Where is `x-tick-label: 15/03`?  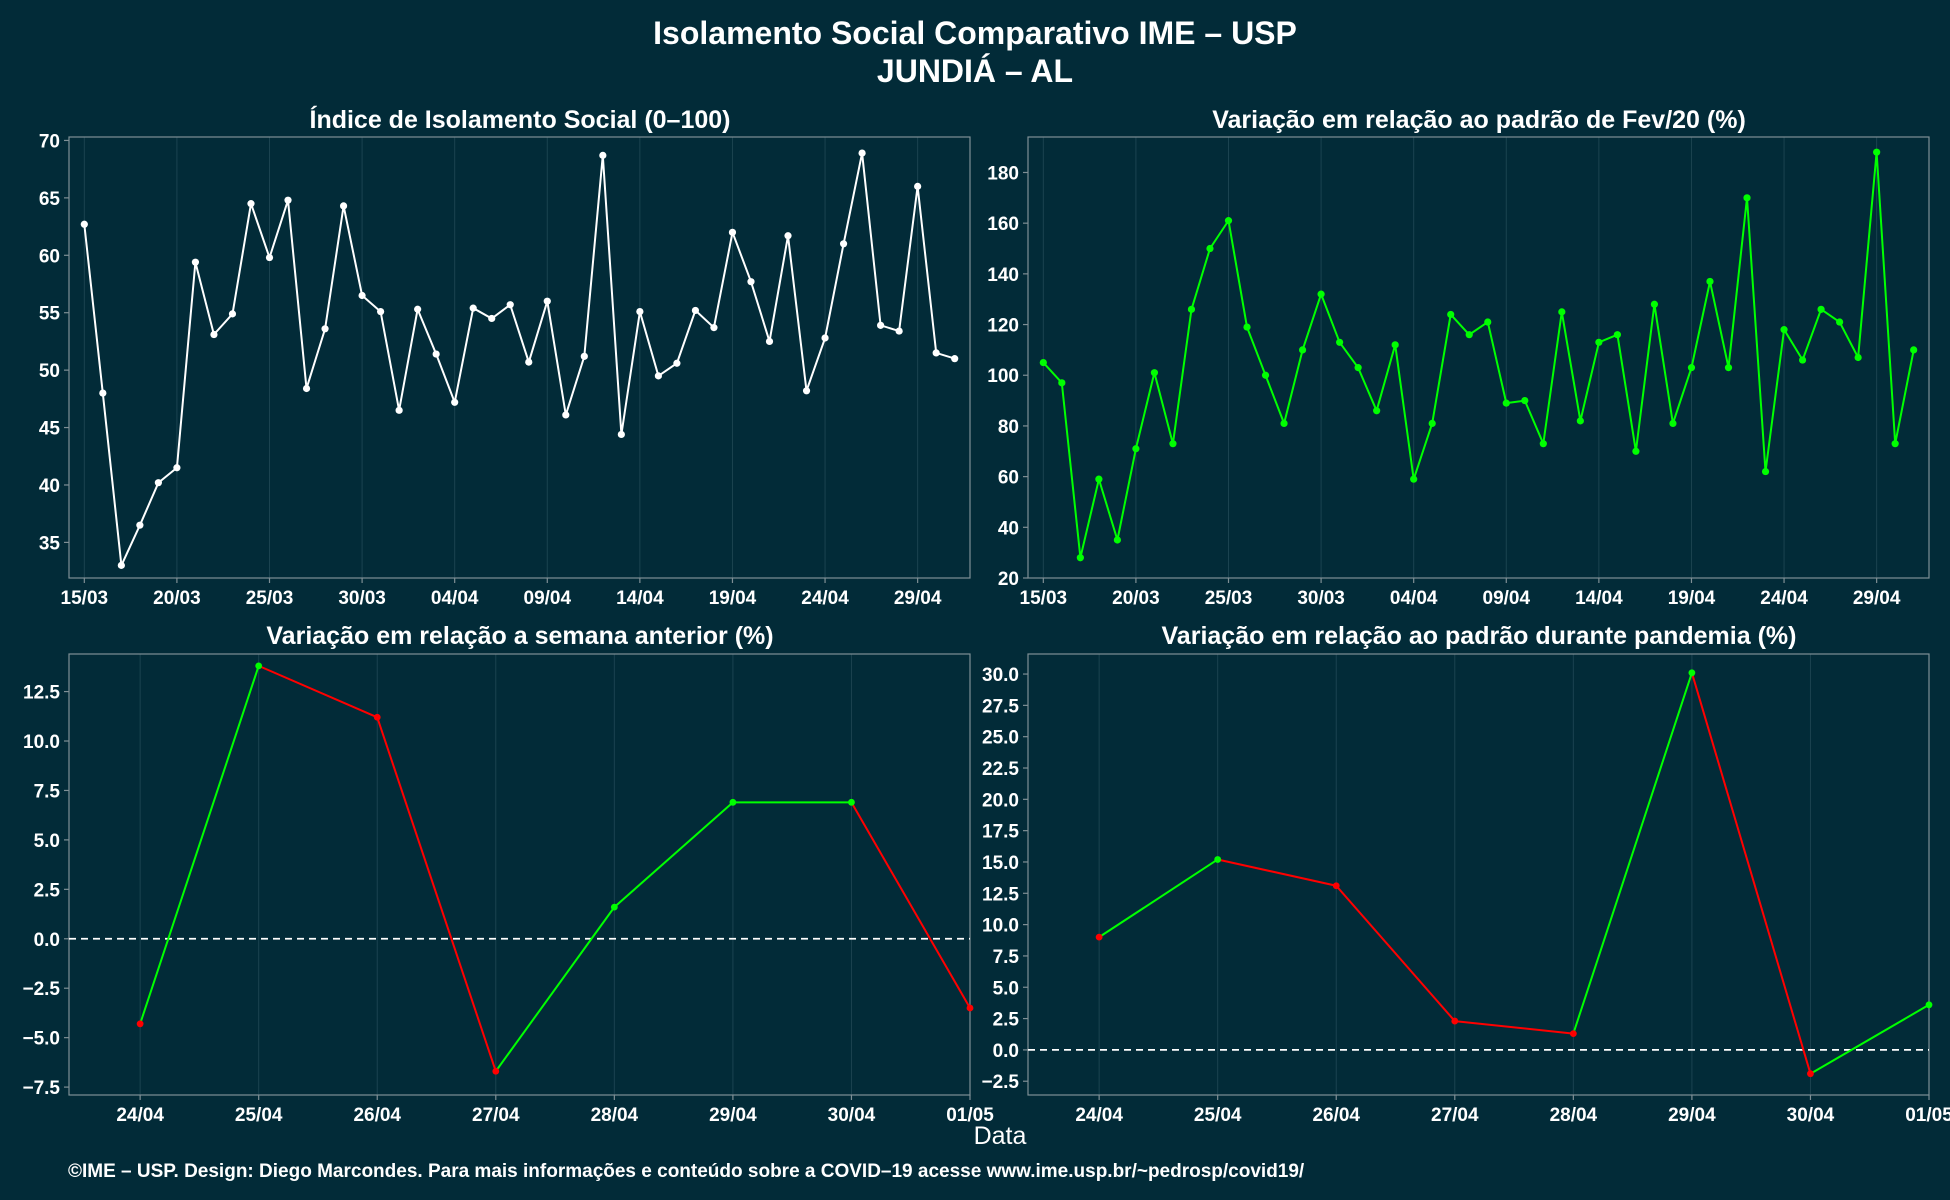
x-tick-label: 15/03 is located at coordinates (85, 598).